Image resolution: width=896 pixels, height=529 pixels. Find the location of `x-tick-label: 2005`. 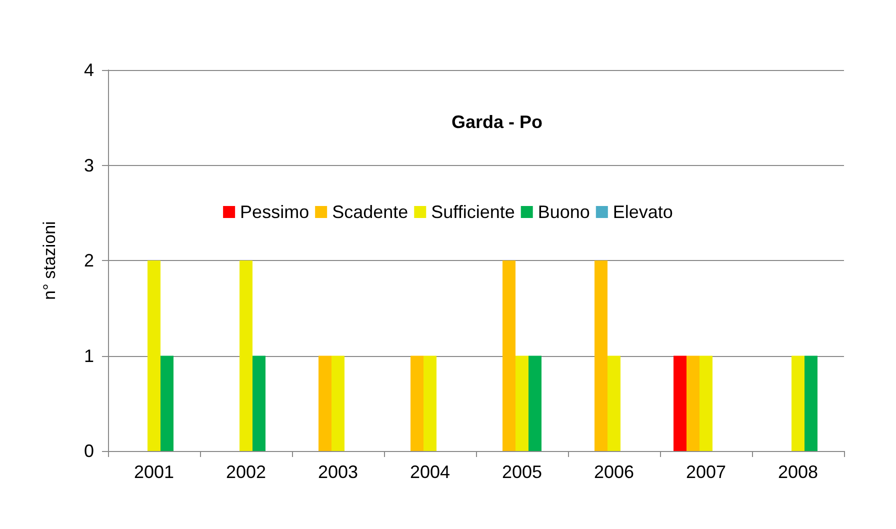

x-tick-label: 2005 is located at coordinates (522, 472).